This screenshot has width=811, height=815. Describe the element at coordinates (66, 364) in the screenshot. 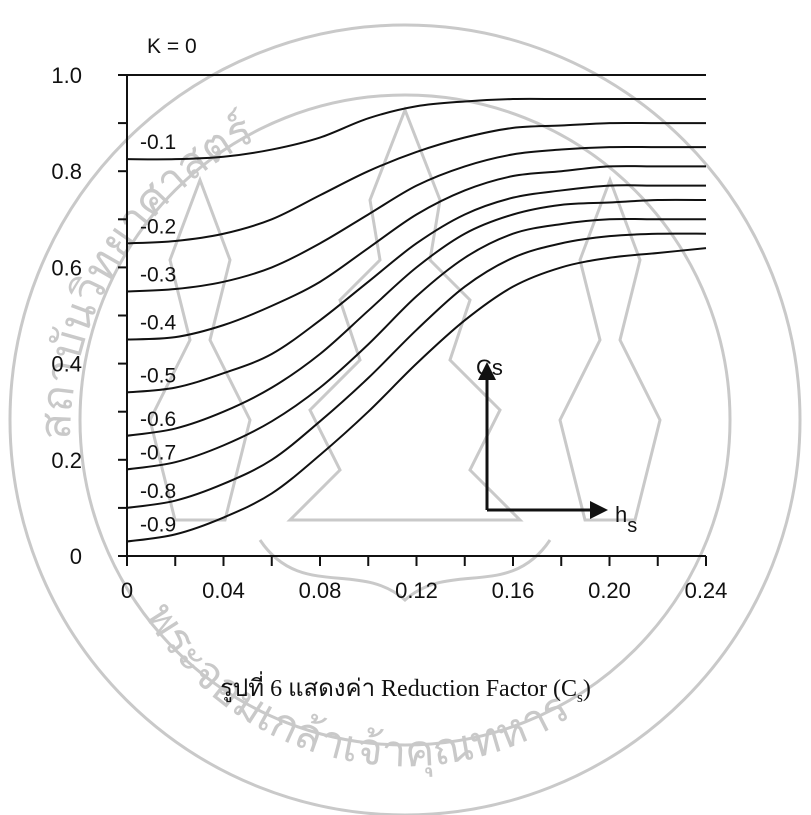

I see `y-tick-label: 0.4` at that location.